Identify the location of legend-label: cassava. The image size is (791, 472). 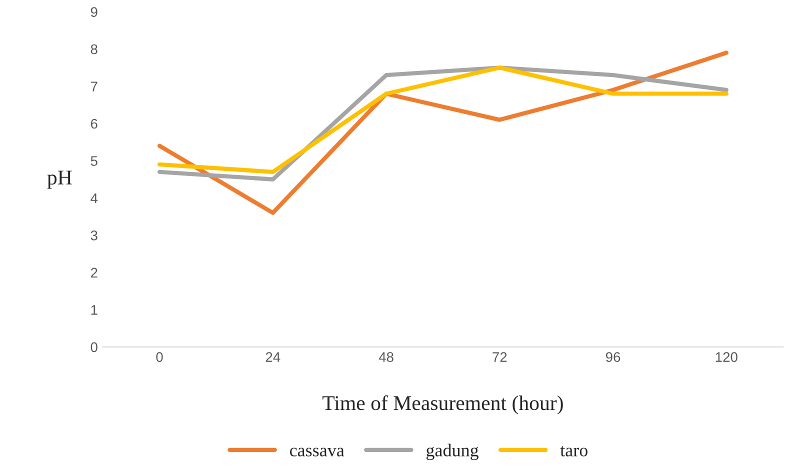
(317, 452).